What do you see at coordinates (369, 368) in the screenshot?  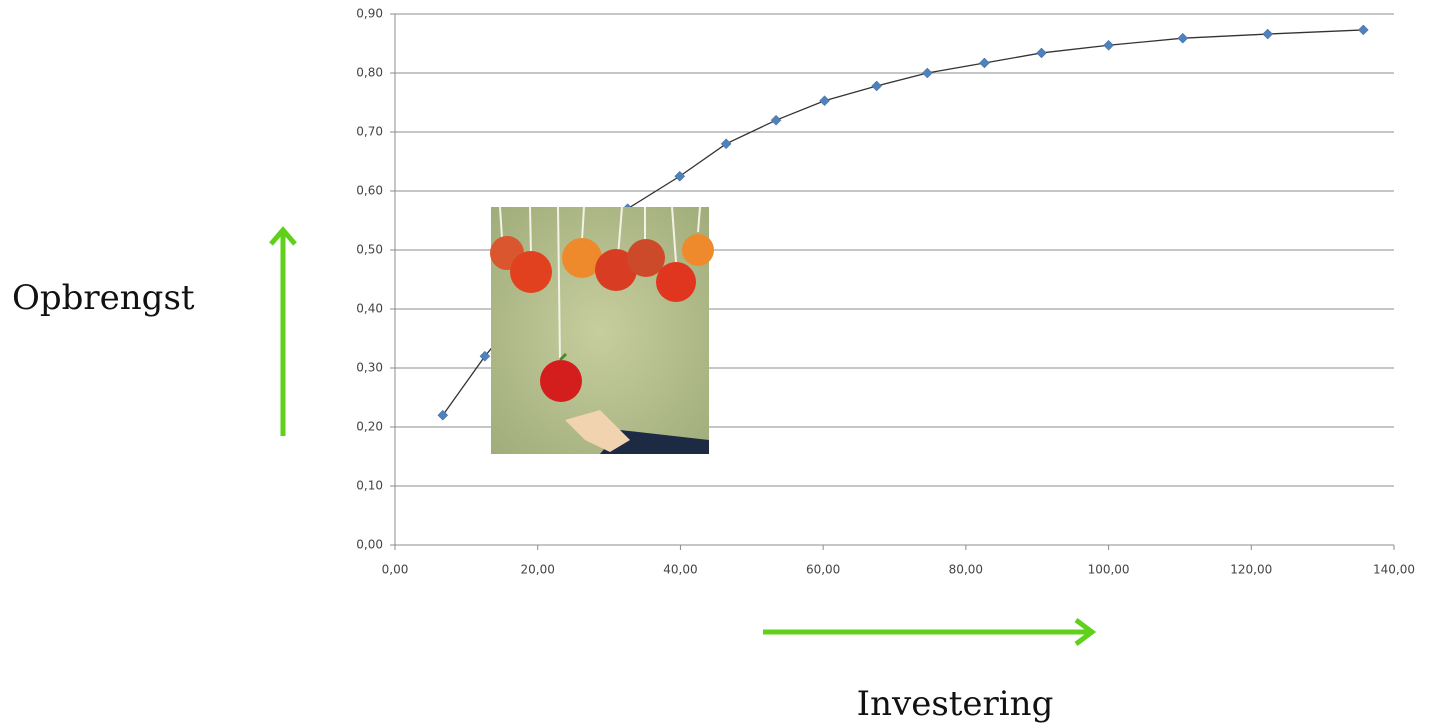 I see `y-tick-label: 0,30` at bounding box center [369, 368].